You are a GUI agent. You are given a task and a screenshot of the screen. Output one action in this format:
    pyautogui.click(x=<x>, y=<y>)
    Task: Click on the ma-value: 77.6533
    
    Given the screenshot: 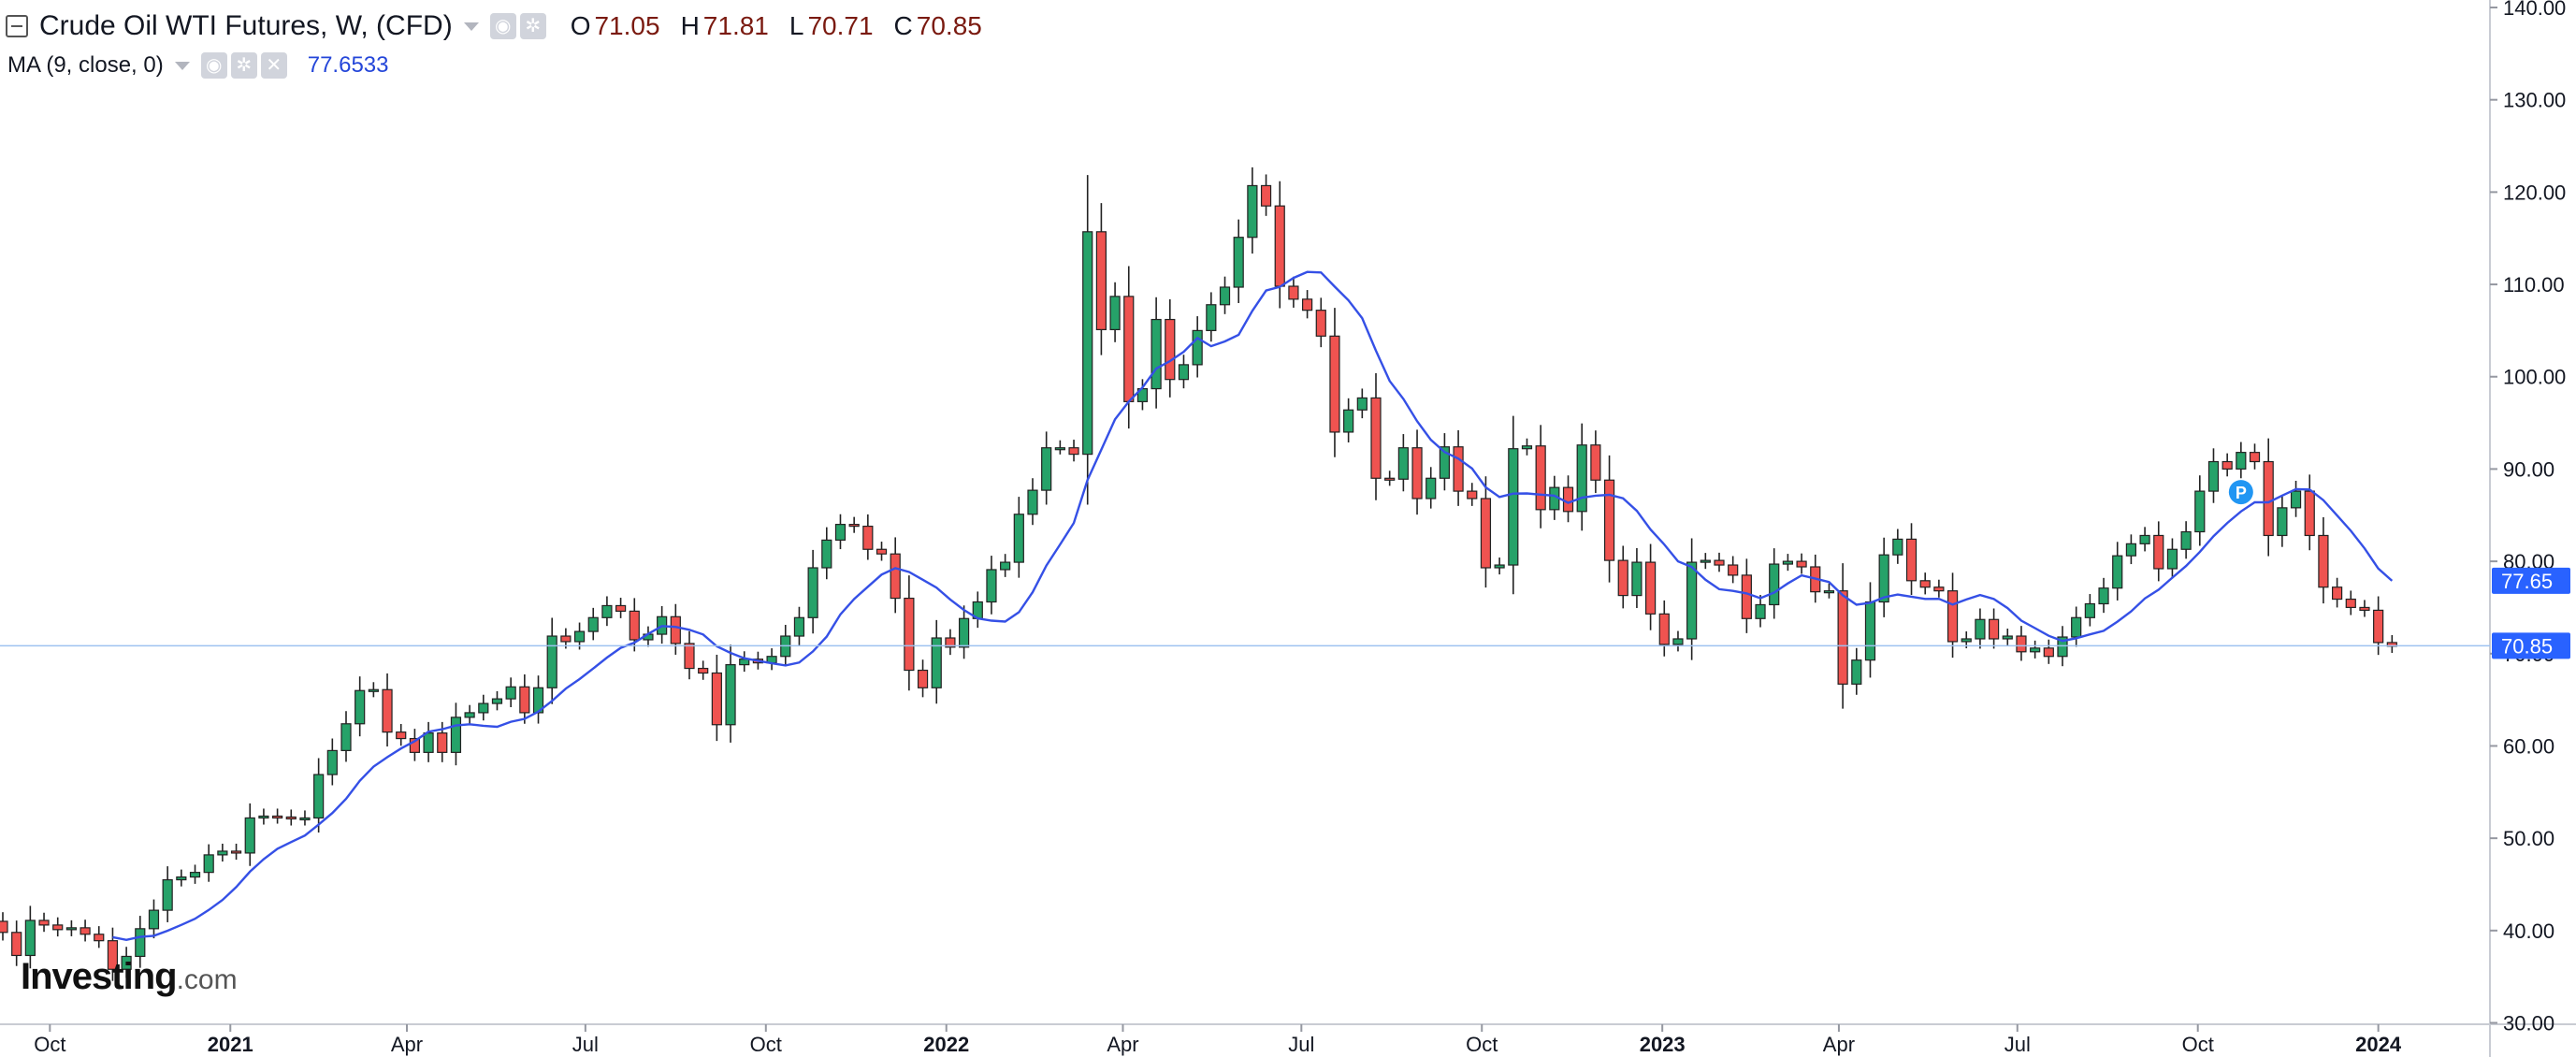 What is the action you would take?
    pyautogui.click(x=348, y=65)
    